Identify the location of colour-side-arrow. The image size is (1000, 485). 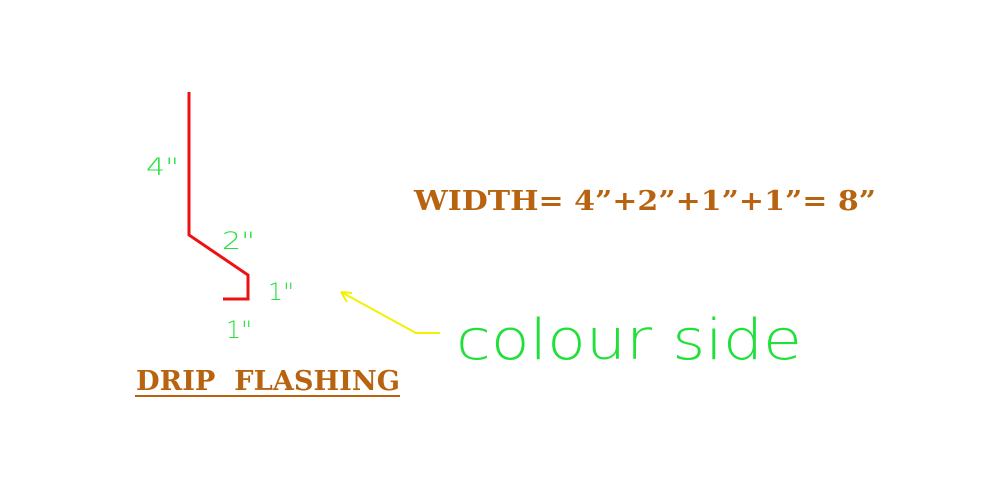
(390, 312).